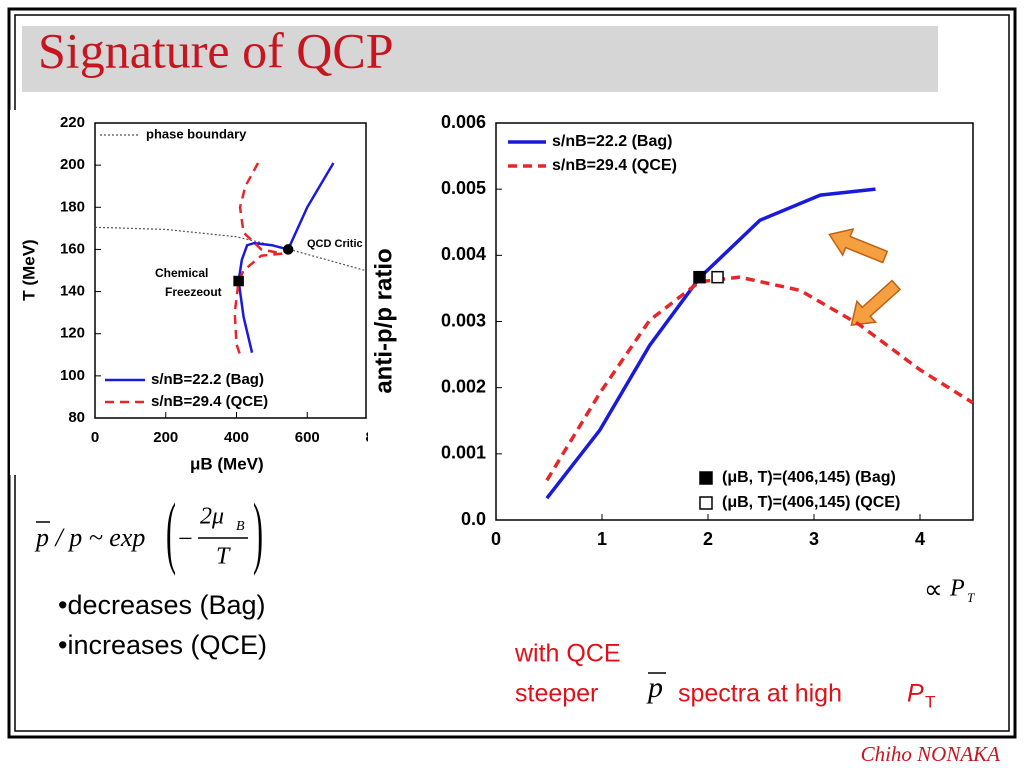 Image resolution: width=1024 pixels, height=768 pixels. Describe the element at coordinates (227, 463) in the screenshot. I see `x-axis-label: μB (MeV)` at that location.